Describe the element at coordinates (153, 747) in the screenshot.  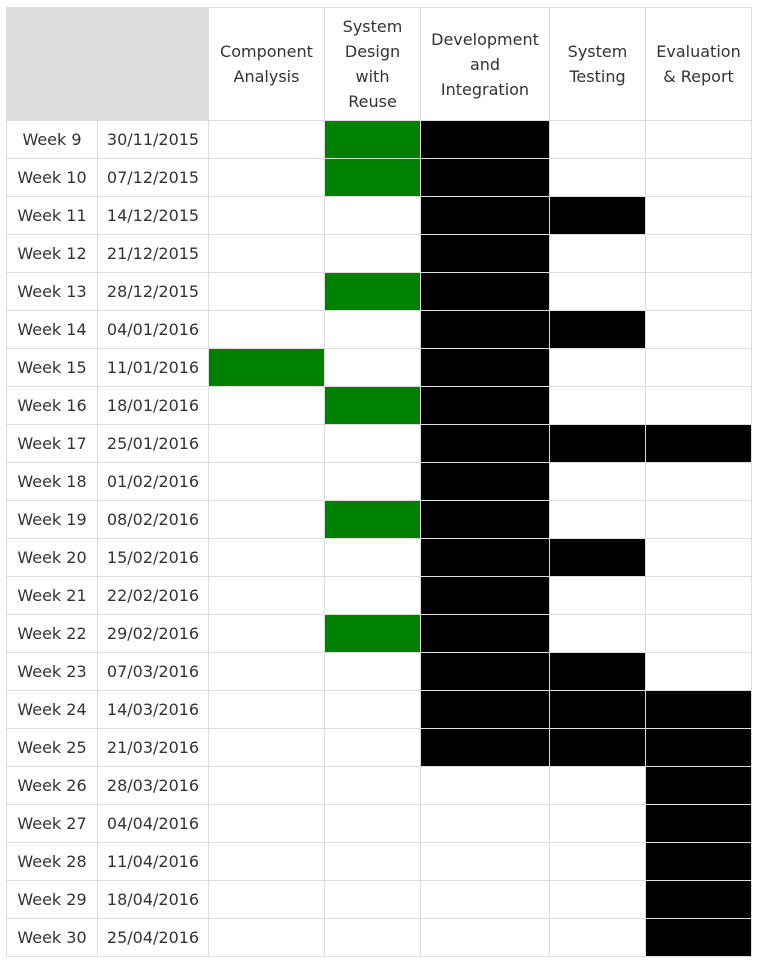
I see `week-date: 21/03/2016` at that location.